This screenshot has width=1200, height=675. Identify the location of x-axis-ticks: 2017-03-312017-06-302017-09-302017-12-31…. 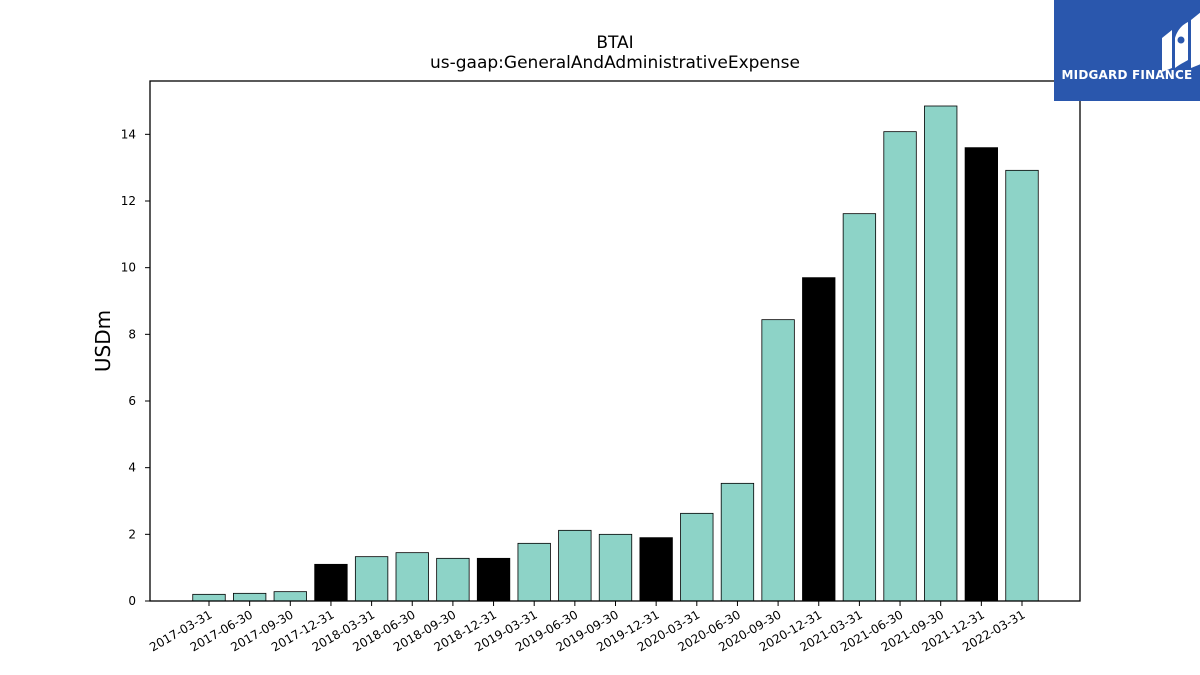
(587, 627).